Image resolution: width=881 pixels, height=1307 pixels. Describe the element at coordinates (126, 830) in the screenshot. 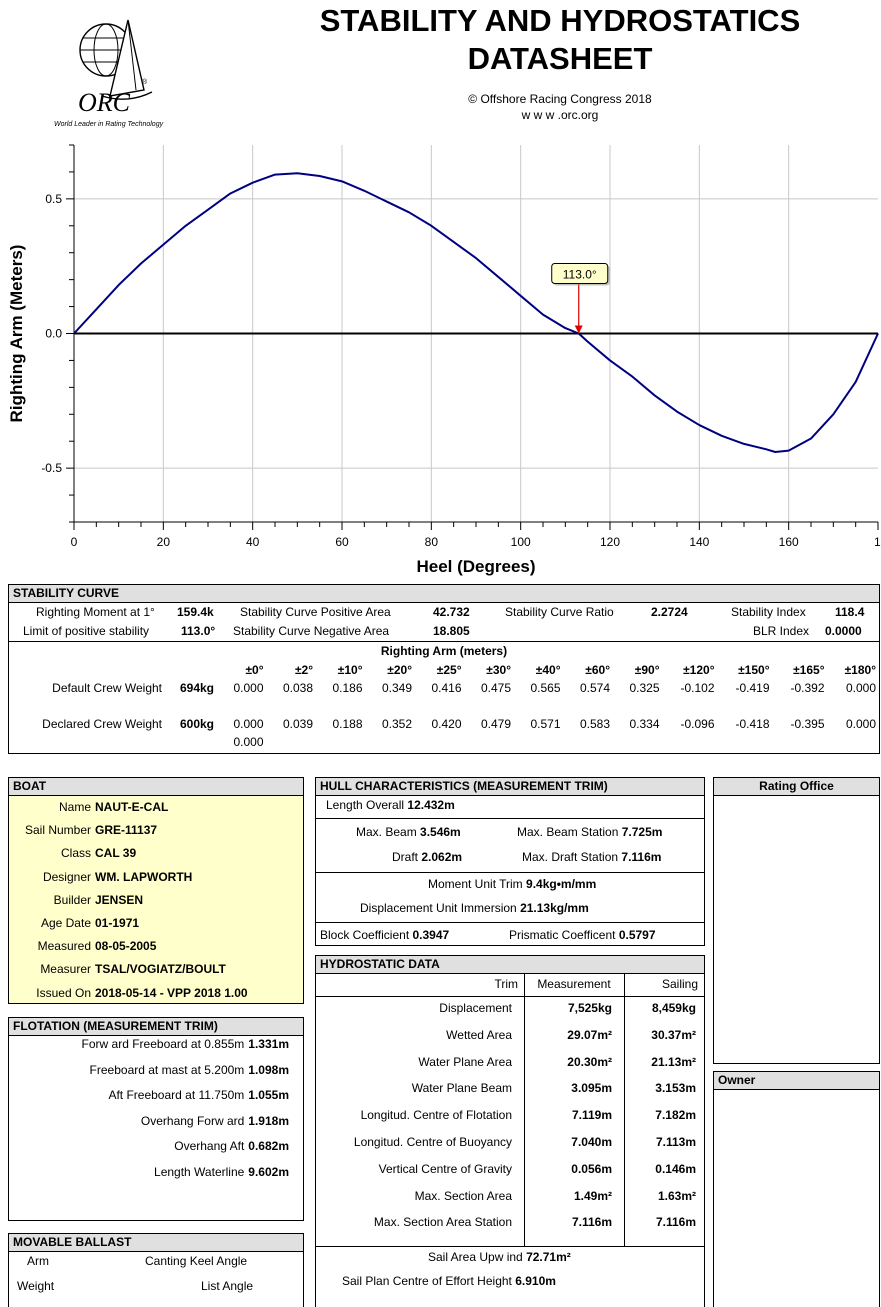

I see `boat-field-value: GRE-11137` at that location.